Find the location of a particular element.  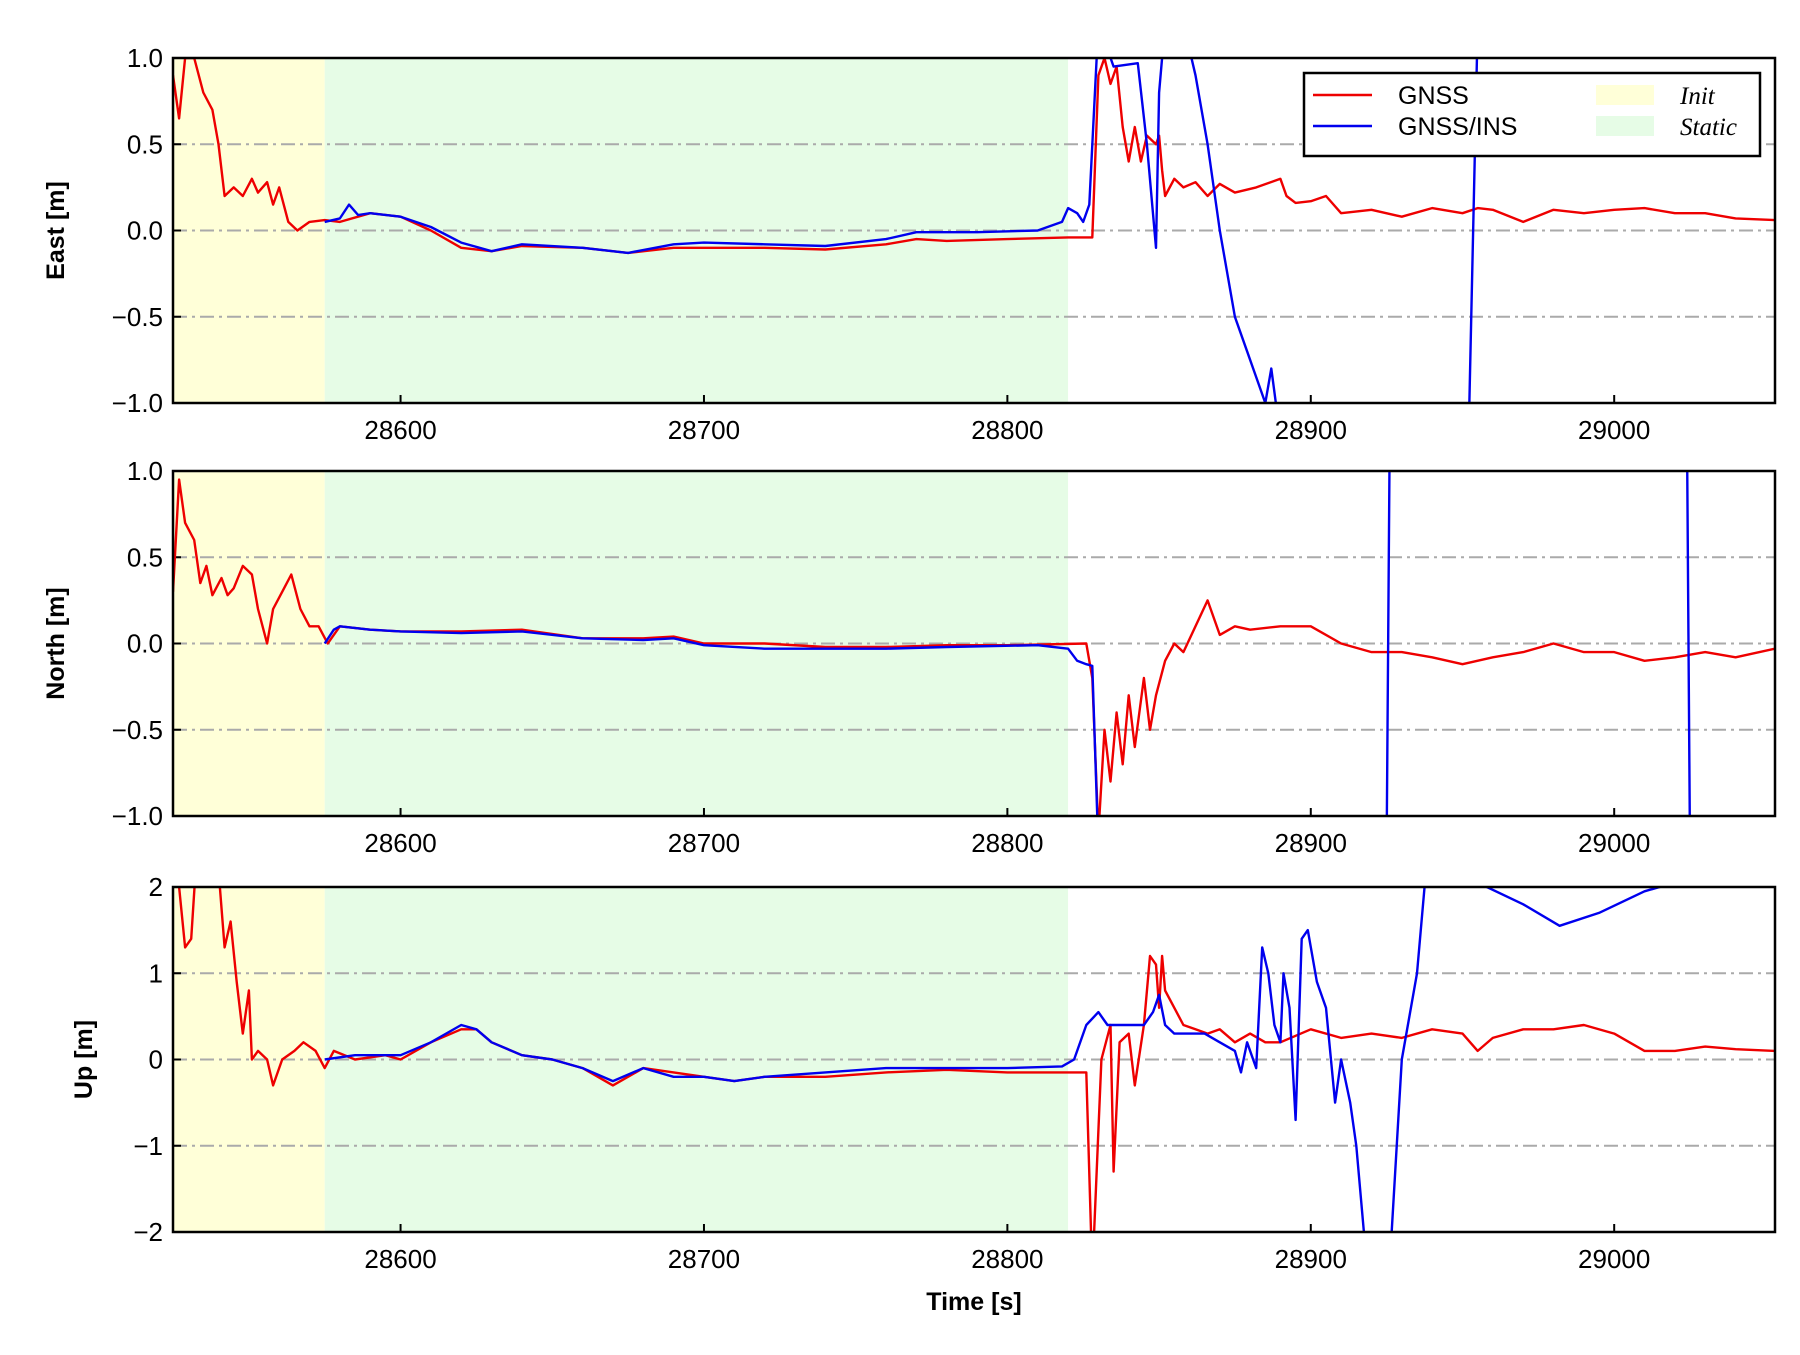

legend-static-label: Static is located at coordinates (1708, 127).